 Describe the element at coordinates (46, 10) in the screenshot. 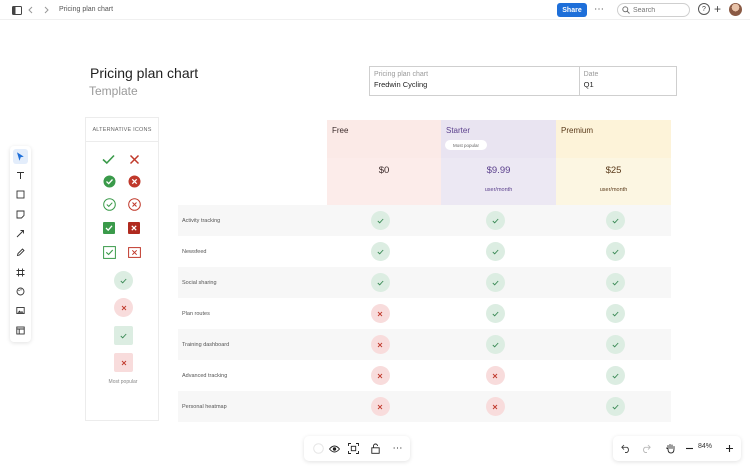

I see `forward-arrow-icon` at that location.